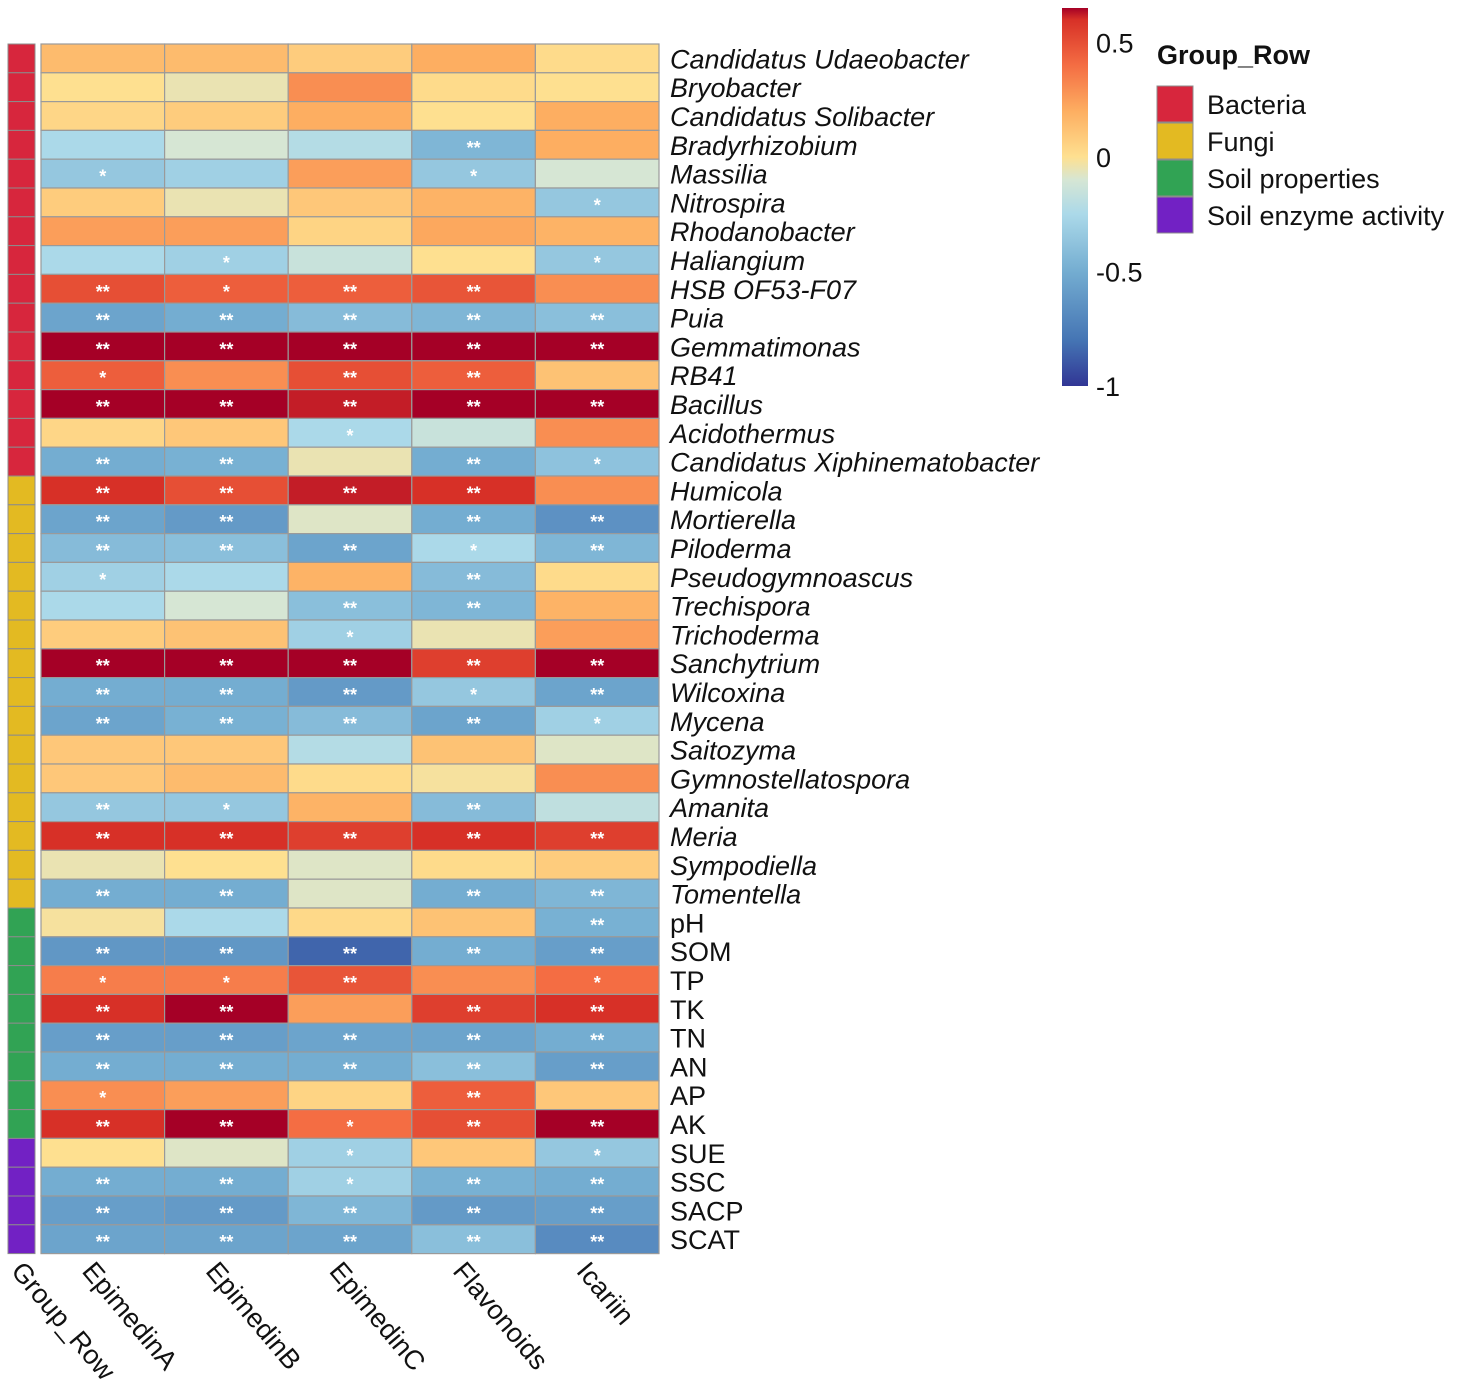  What do you see at coordinates (474, 148) in the screenshot?
I see `sig-mark-r3-c3: **` at bounding box center [474, 148].